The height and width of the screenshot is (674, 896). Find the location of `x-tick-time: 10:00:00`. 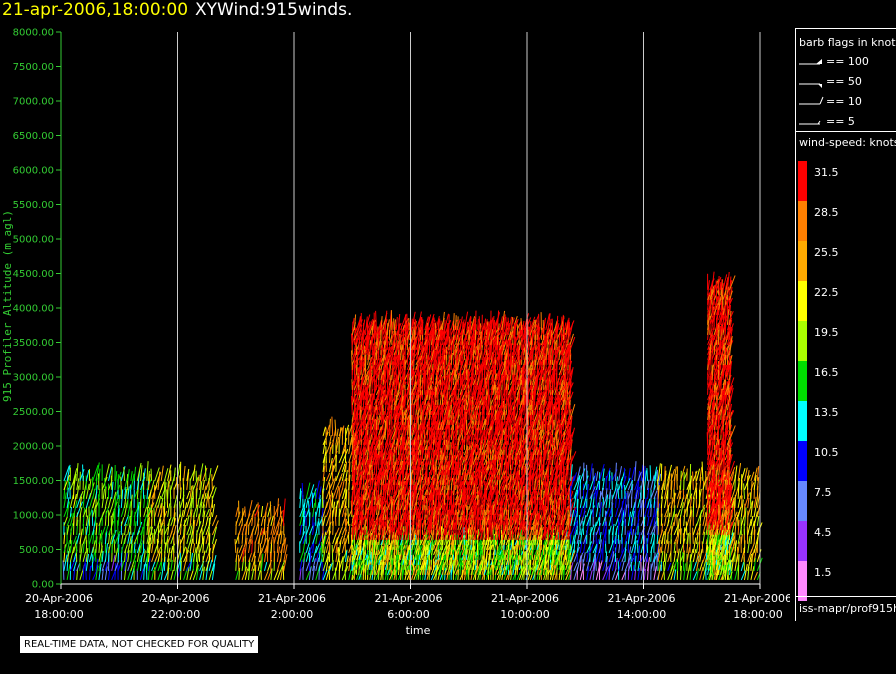

x-tick-time: 10:00:00 is located at coordinates (524, 614).